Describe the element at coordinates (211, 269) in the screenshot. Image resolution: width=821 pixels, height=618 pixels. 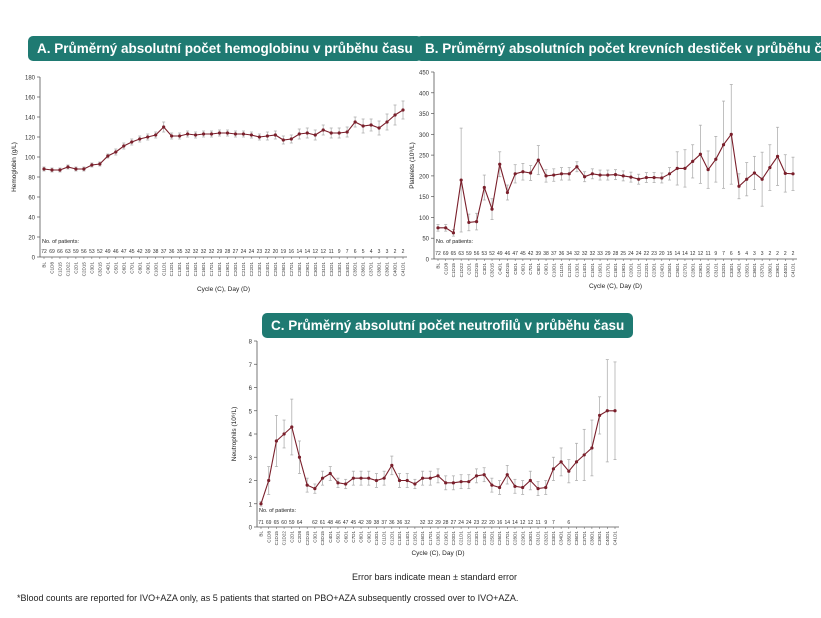
I see `chart-a-x-tick-label: C17D1` at that location.